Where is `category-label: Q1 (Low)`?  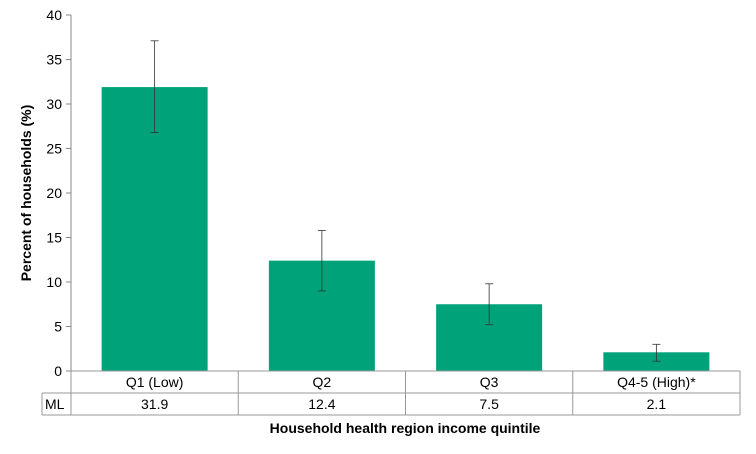 category-label: Q1 (Low) is located at coordinates (155, 382).